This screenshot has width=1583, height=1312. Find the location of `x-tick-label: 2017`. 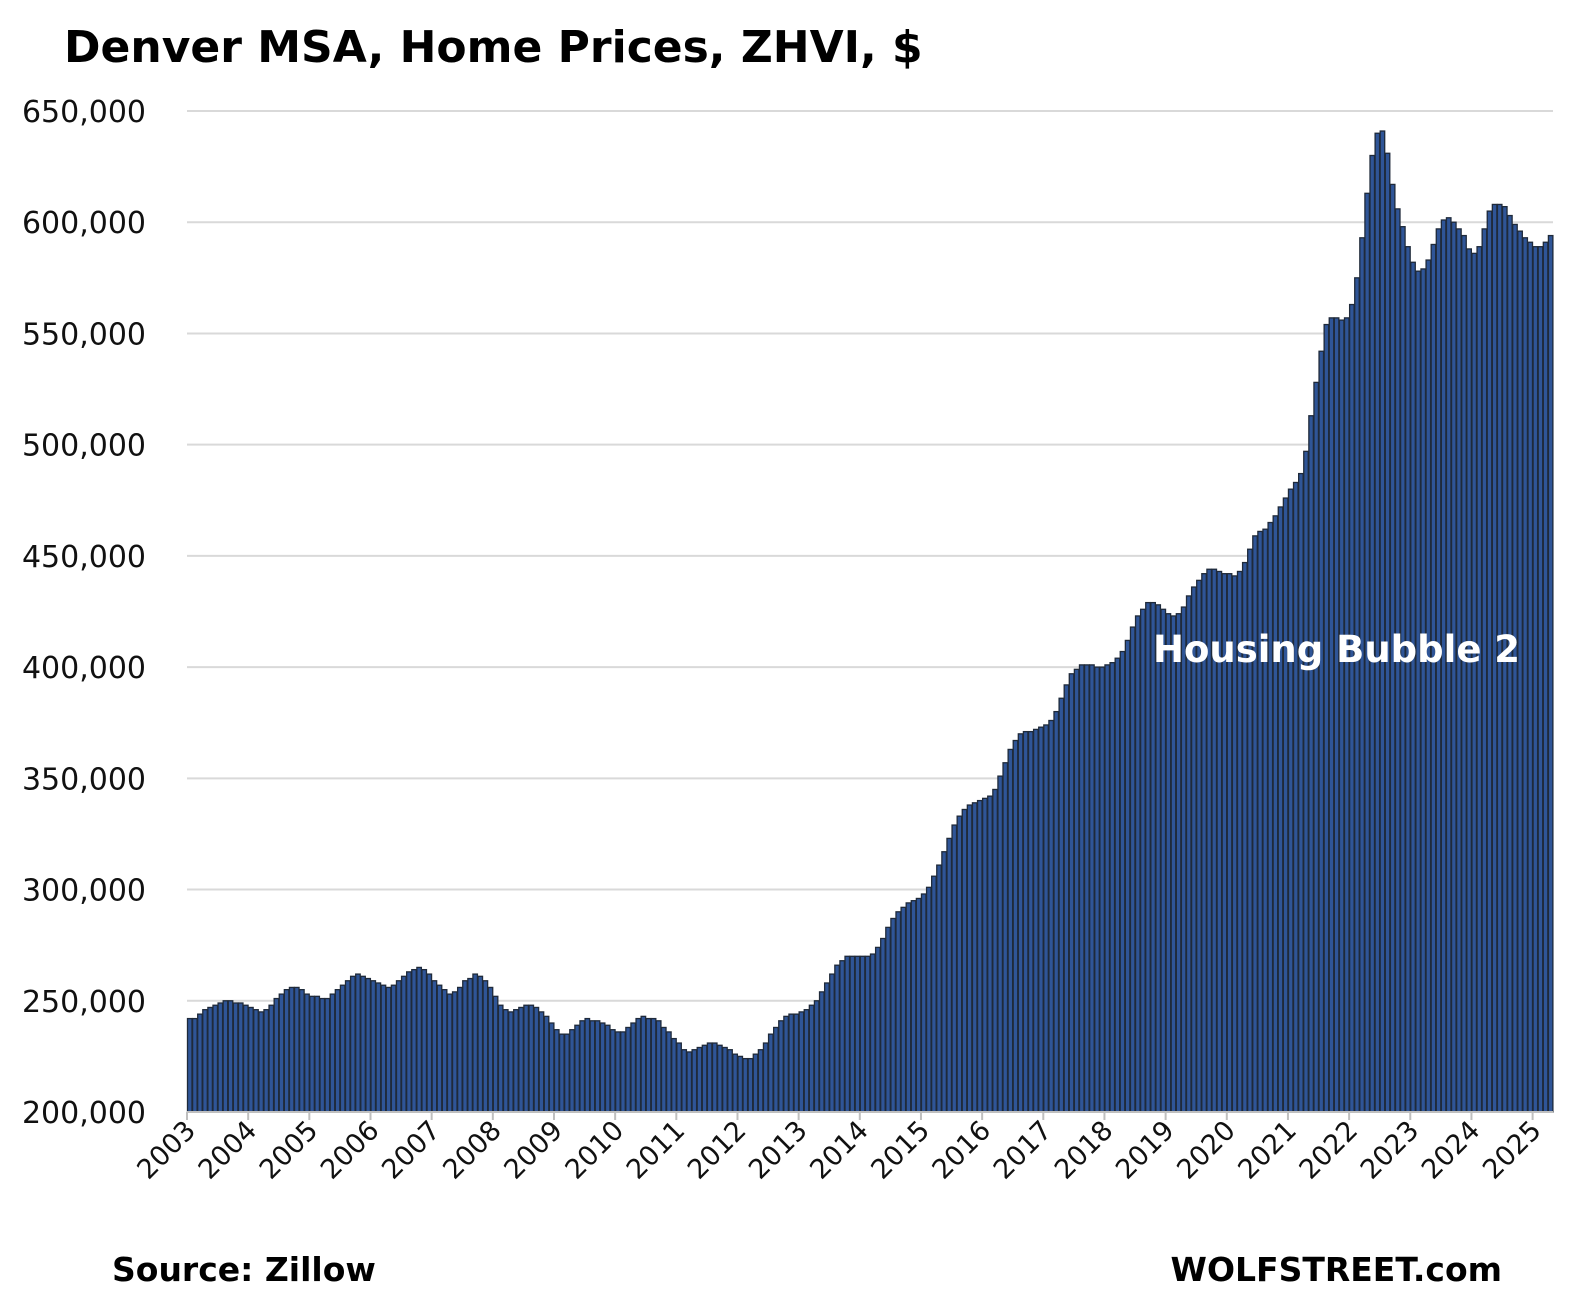

x-tick-label: 2017 is located at coordinates (1023, 1150).